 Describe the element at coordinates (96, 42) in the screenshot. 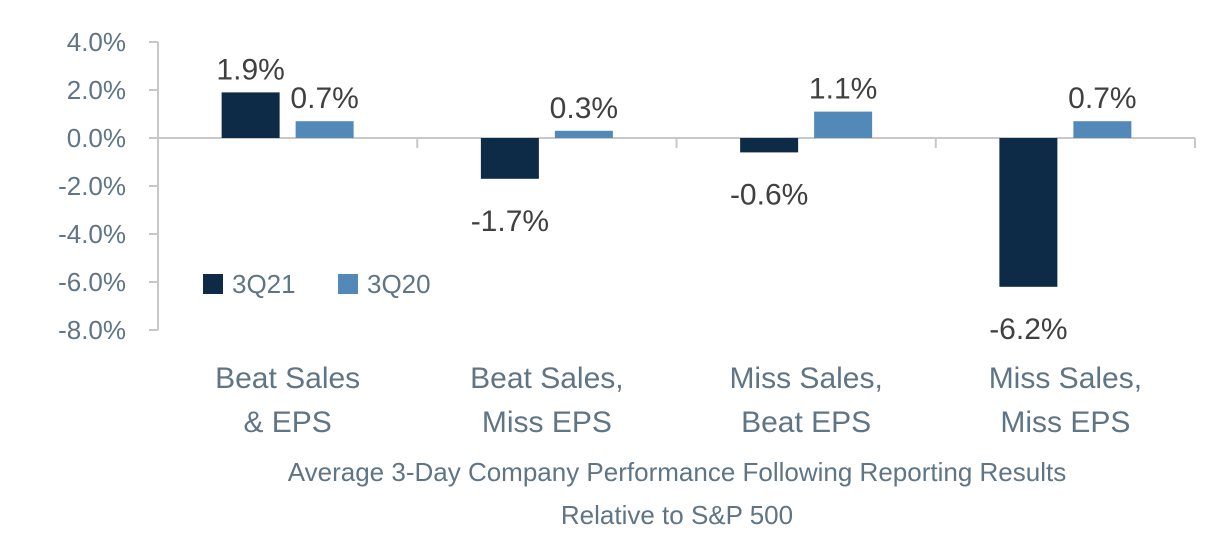

I see `y-tick-label: 4.0%` at that location.